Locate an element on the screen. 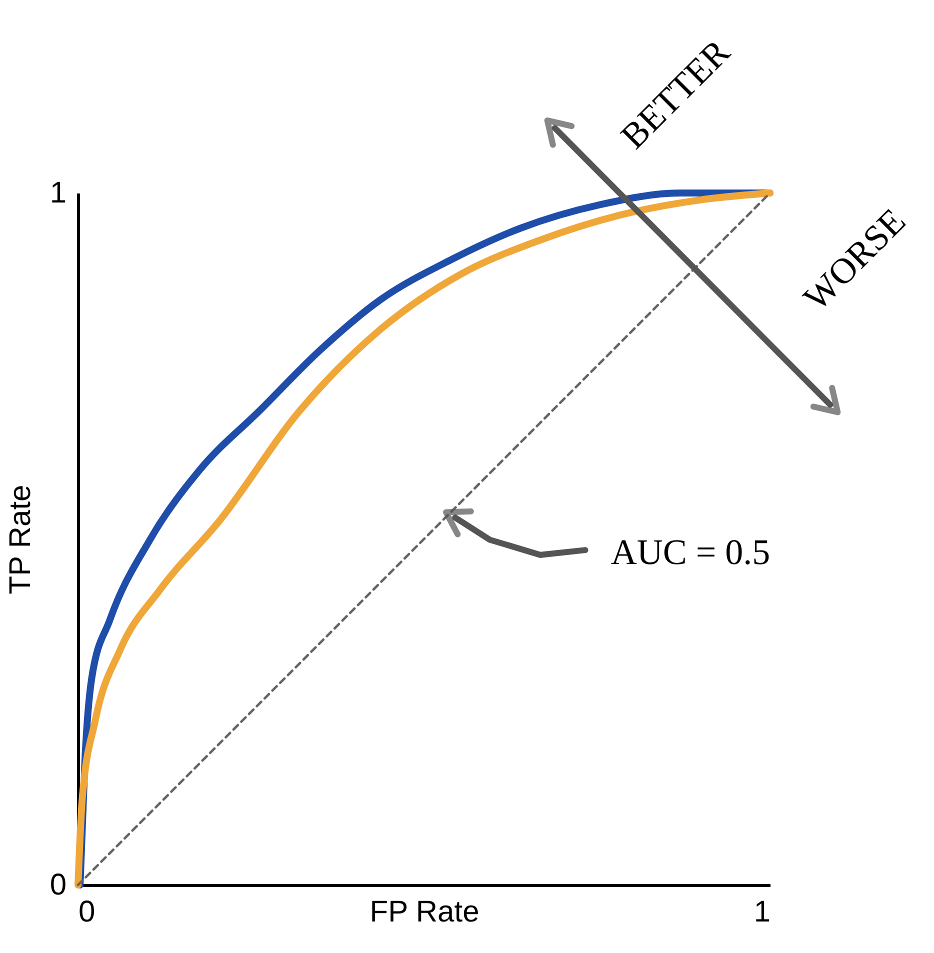 Image resolution: width=934 pixels, height=953 pixels. y-axis-title: TP Rate is located at coordinates (20, 539).